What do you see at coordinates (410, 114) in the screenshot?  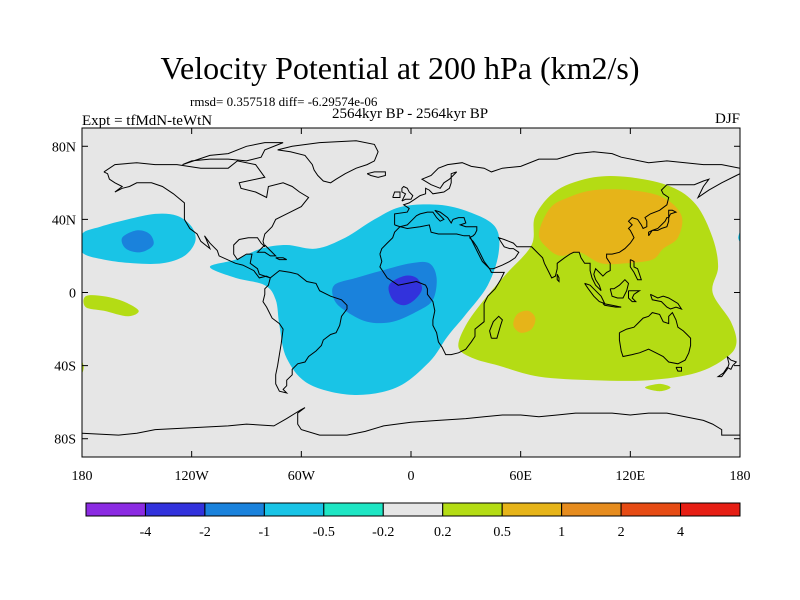 I see `period-label: 2564kyr BP - 2564kyr BP` at bounding box center [410, 114].